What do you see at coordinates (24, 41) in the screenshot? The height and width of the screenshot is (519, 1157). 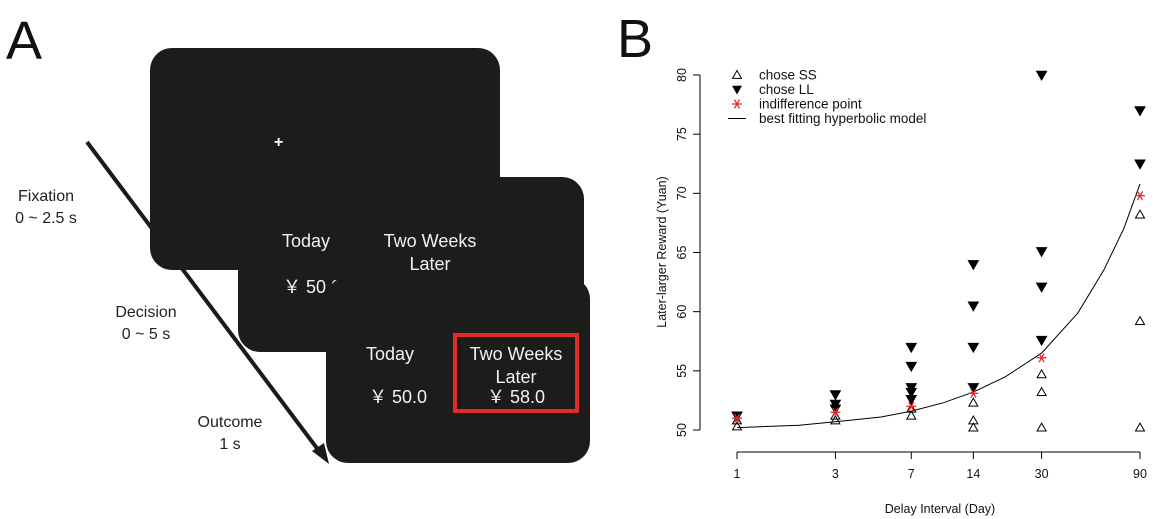 I see `panel-letter-a: A` at bounding box center [24, 41].